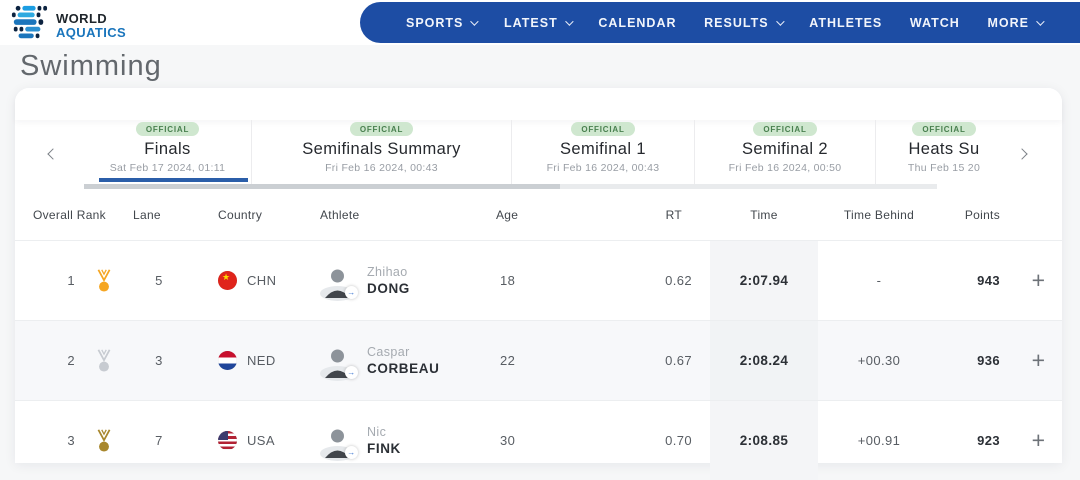  I want to click on world-aquatics-logo: WORLD AQUATICS, so click(68, 25).